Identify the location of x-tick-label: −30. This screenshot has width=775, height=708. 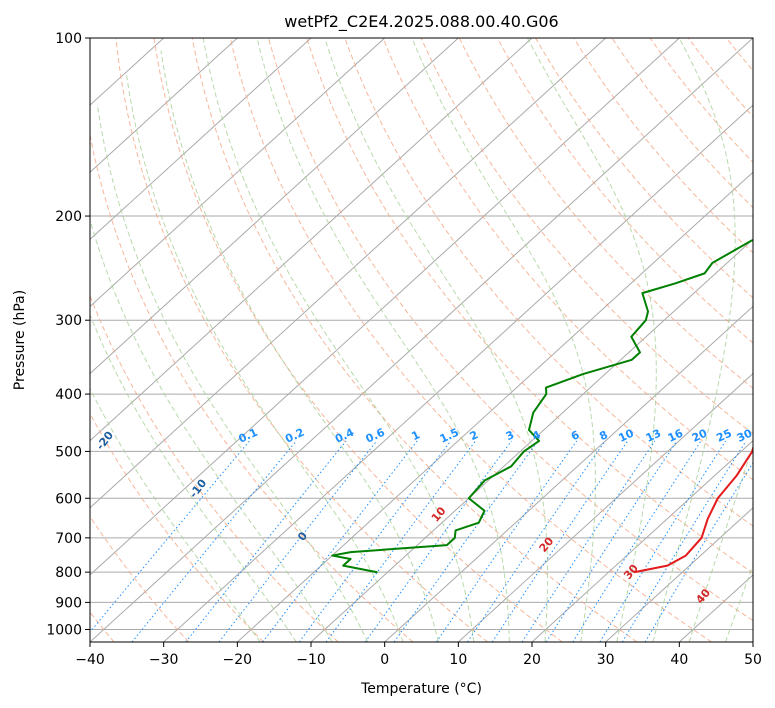
(164, 660).